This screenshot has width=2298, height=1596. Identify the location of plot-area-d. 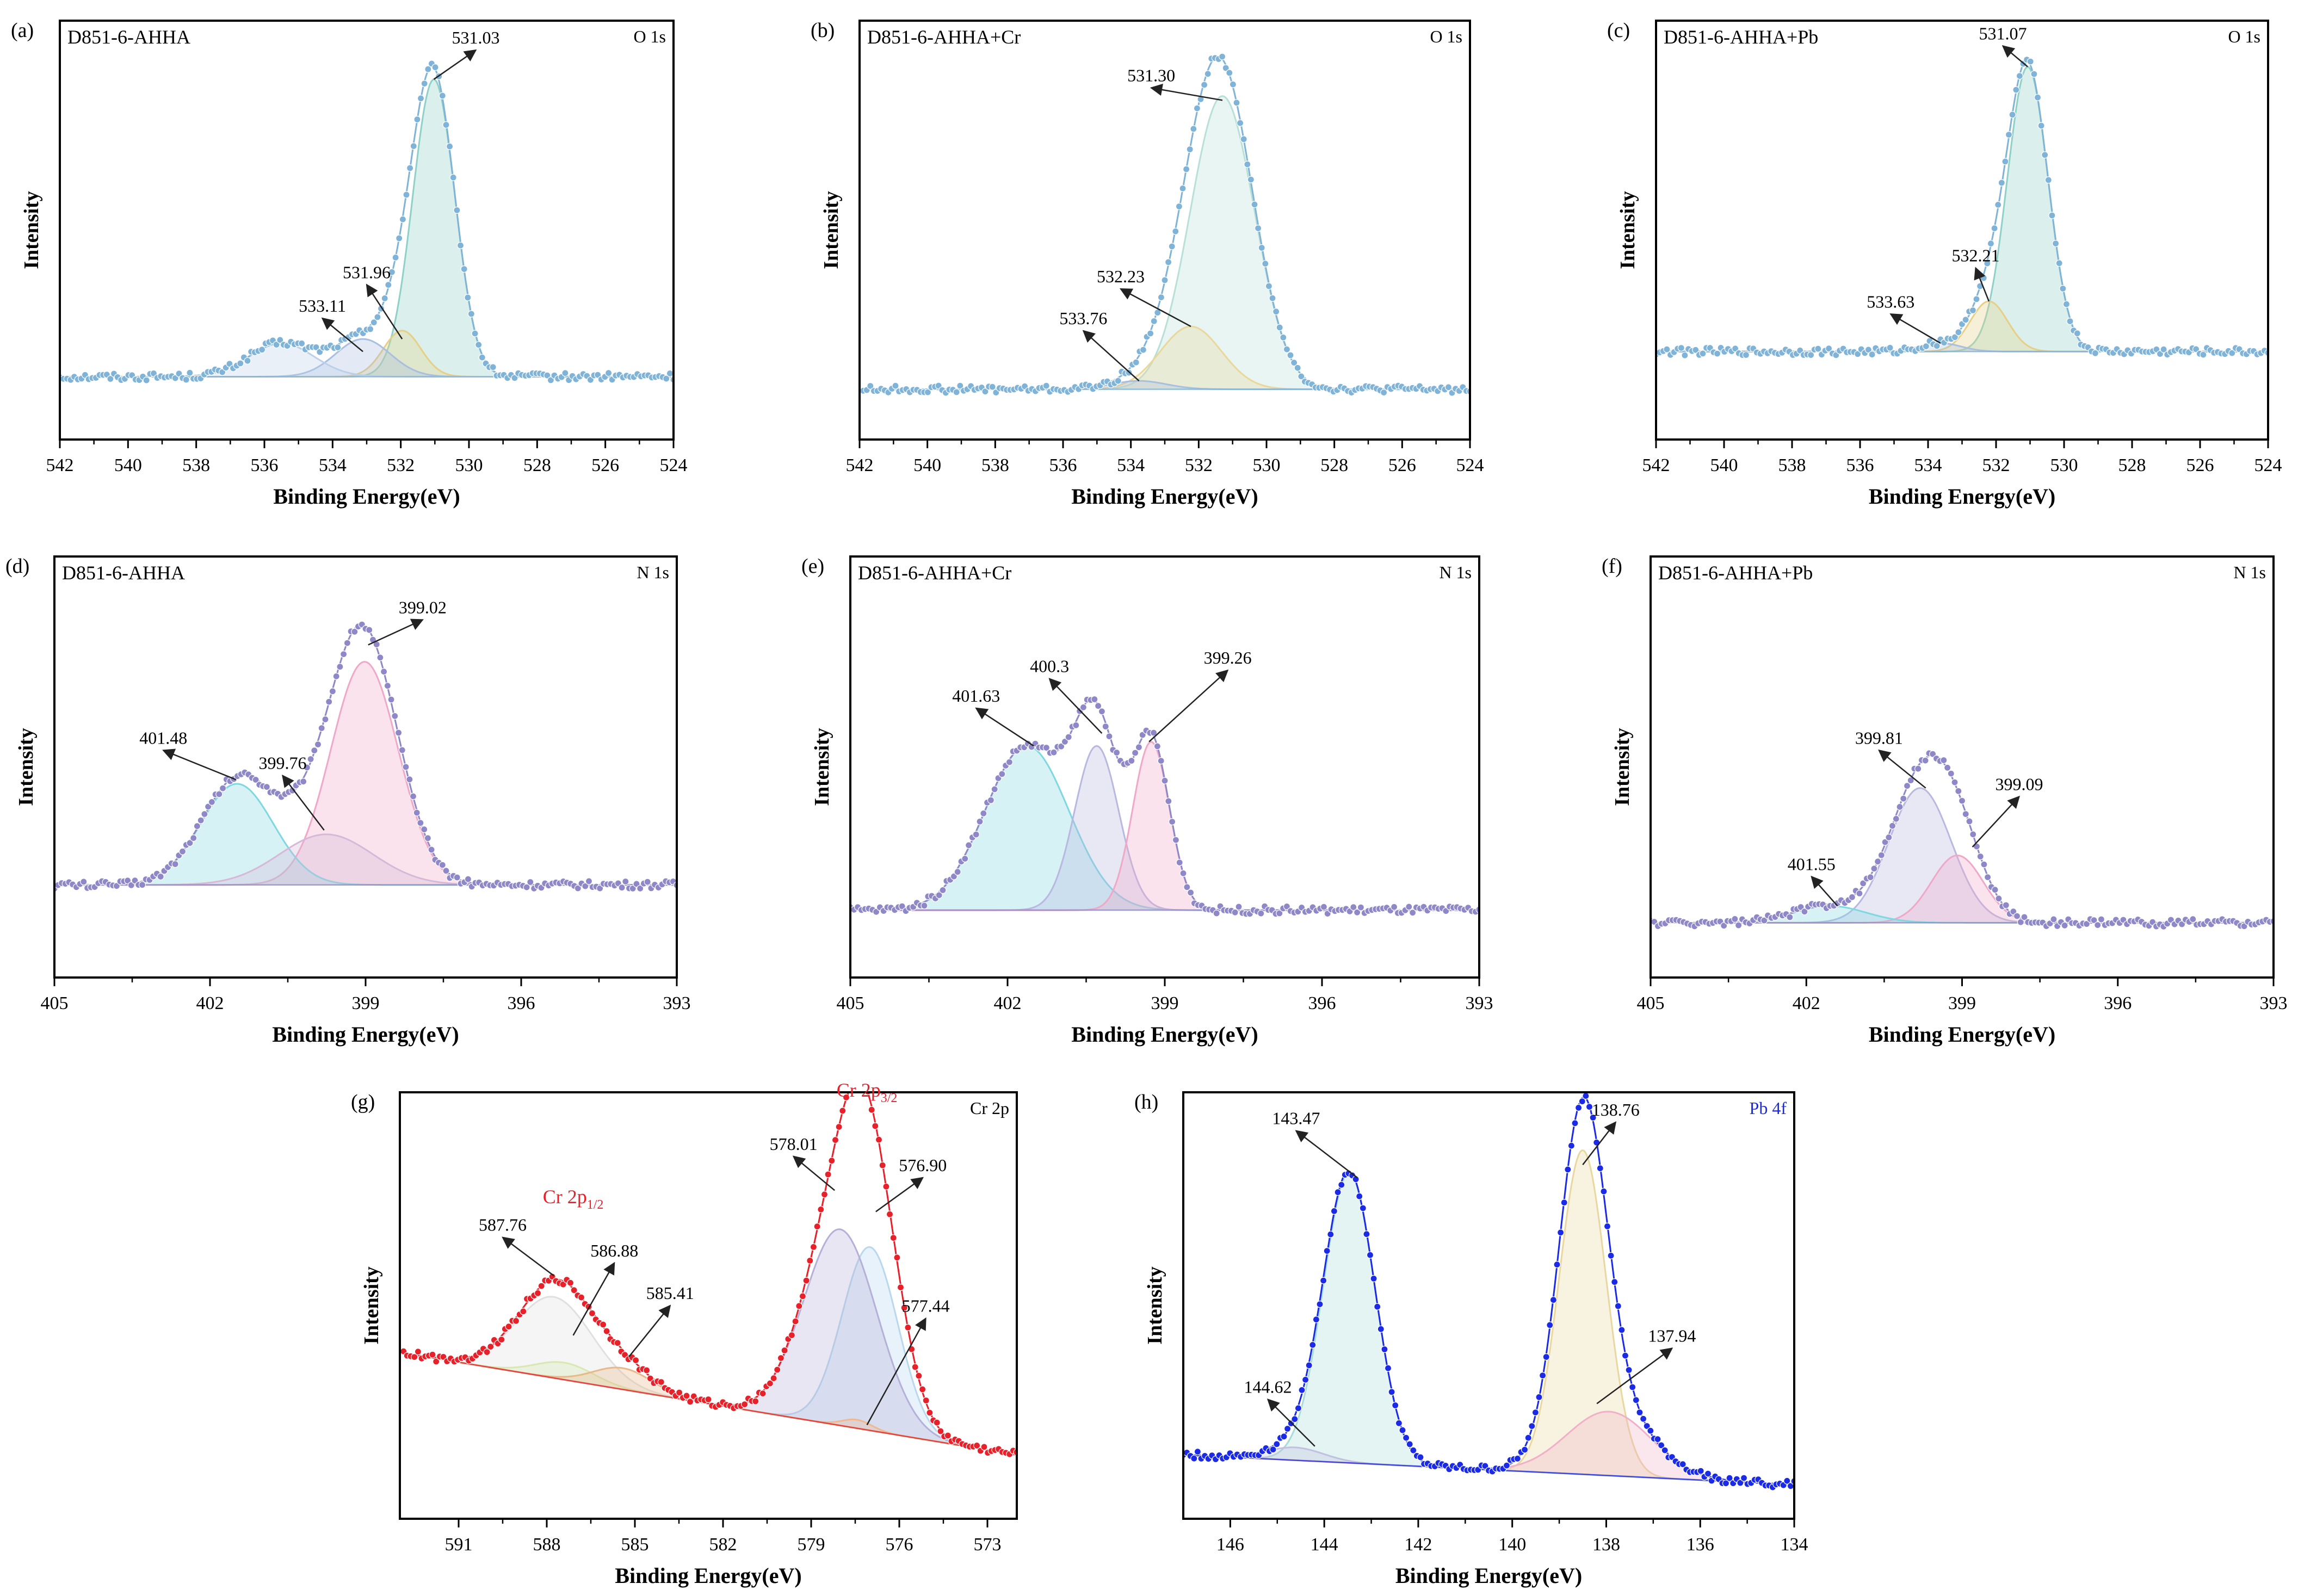
(366, 757).